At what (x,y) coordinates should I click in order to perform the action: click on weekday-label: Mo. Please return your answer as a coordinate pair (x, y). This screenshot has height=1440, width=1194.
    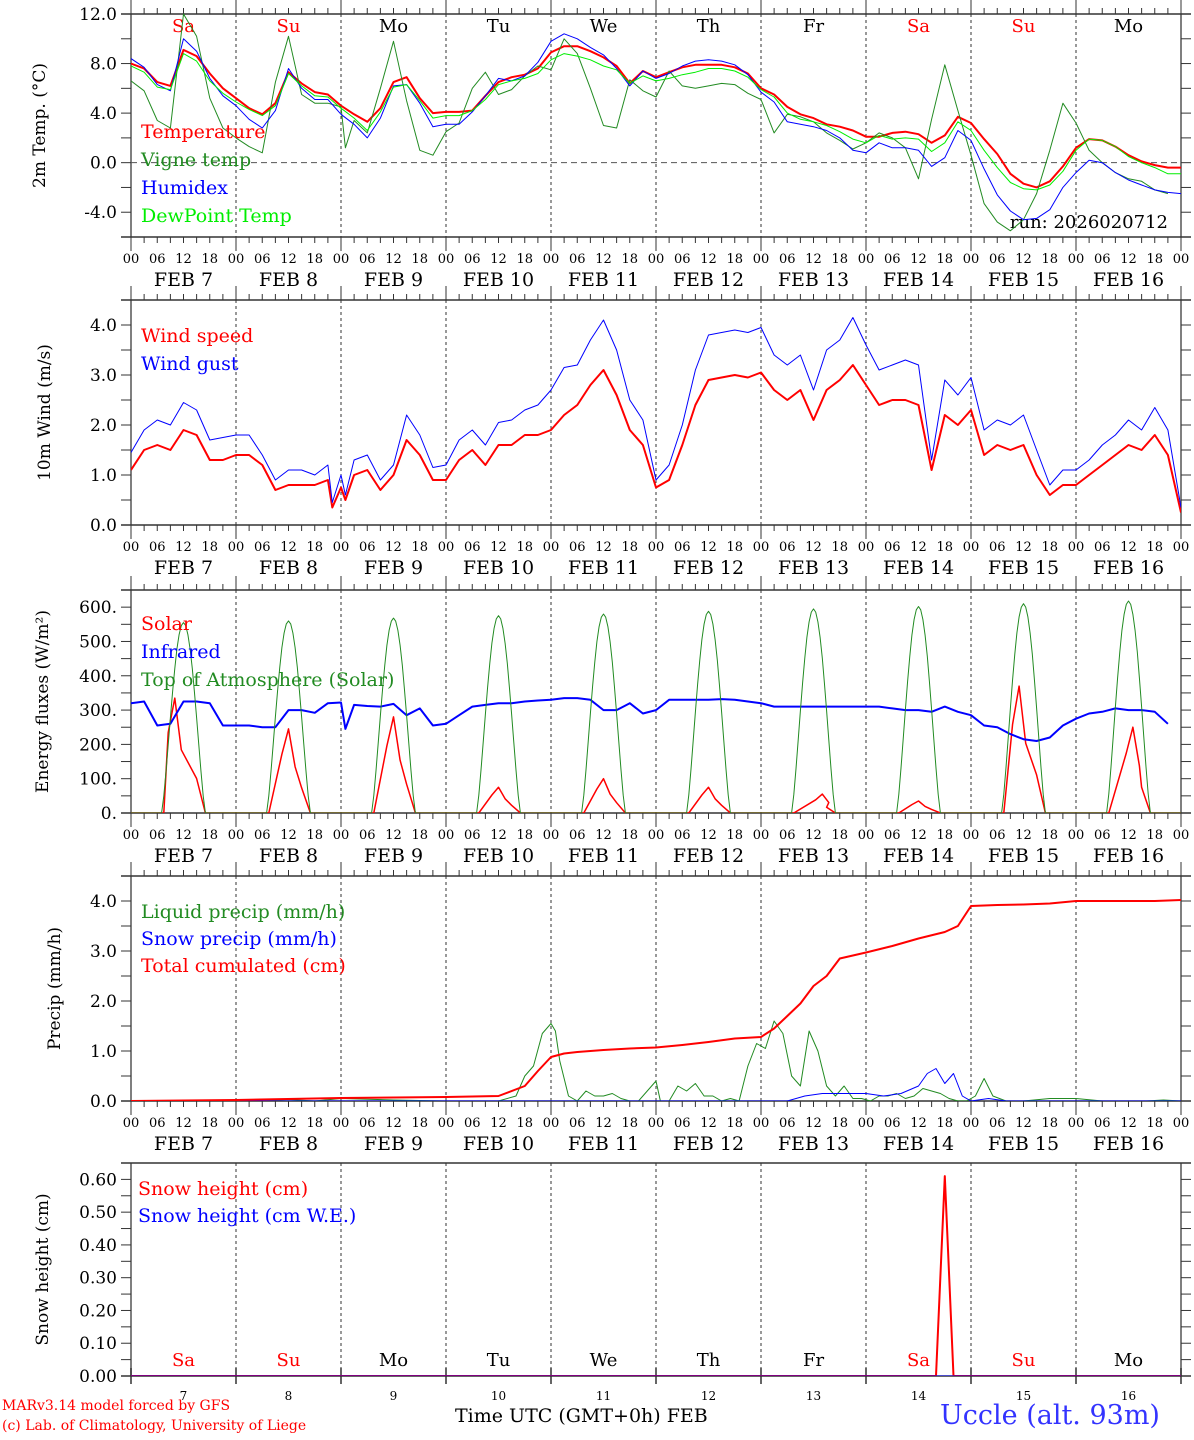
    Looking at the image, I should click on (393, 26).